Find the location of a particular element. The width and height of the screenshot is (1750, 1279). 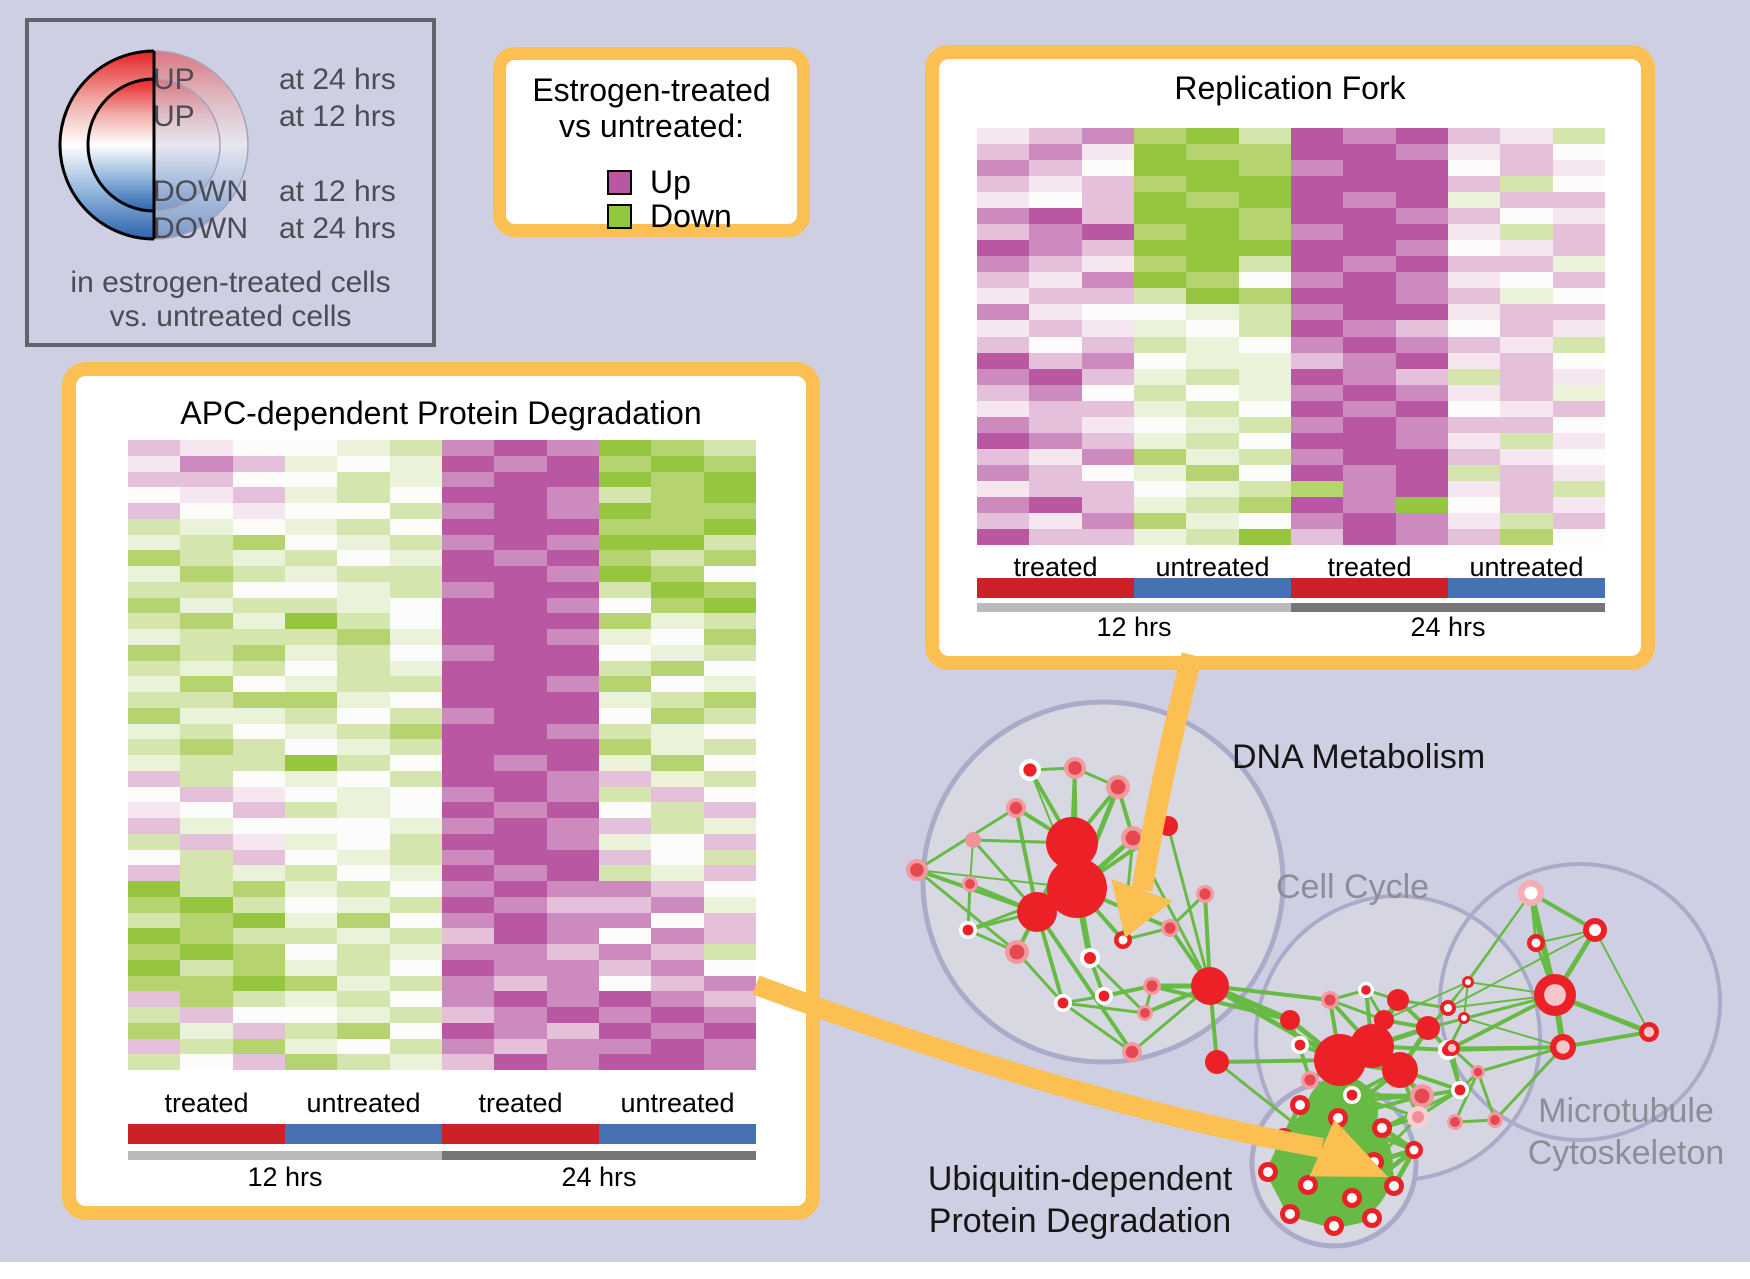

color-key-title-line2: vs untreated: is located at coordinates (651, 126).